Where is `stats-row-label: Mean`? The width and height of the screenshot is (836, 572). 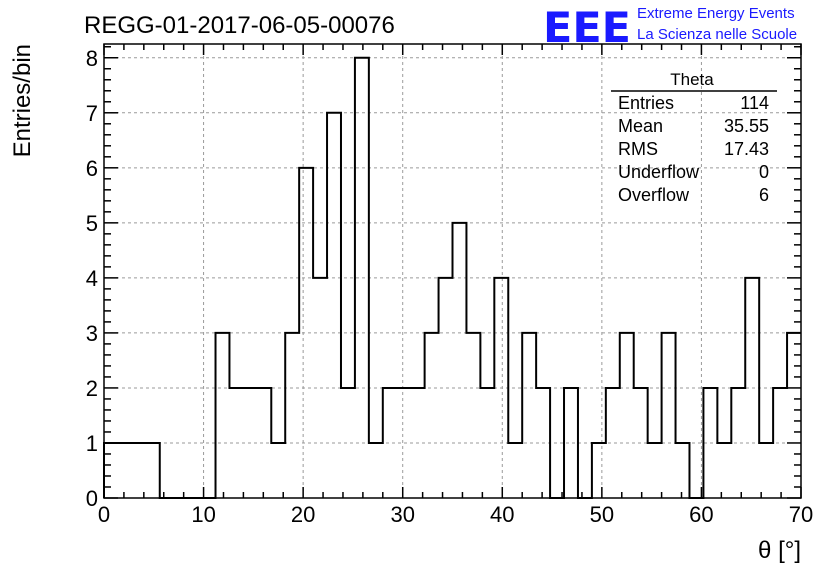
stats-row-label: Mean is located at coordinates (640, 126).